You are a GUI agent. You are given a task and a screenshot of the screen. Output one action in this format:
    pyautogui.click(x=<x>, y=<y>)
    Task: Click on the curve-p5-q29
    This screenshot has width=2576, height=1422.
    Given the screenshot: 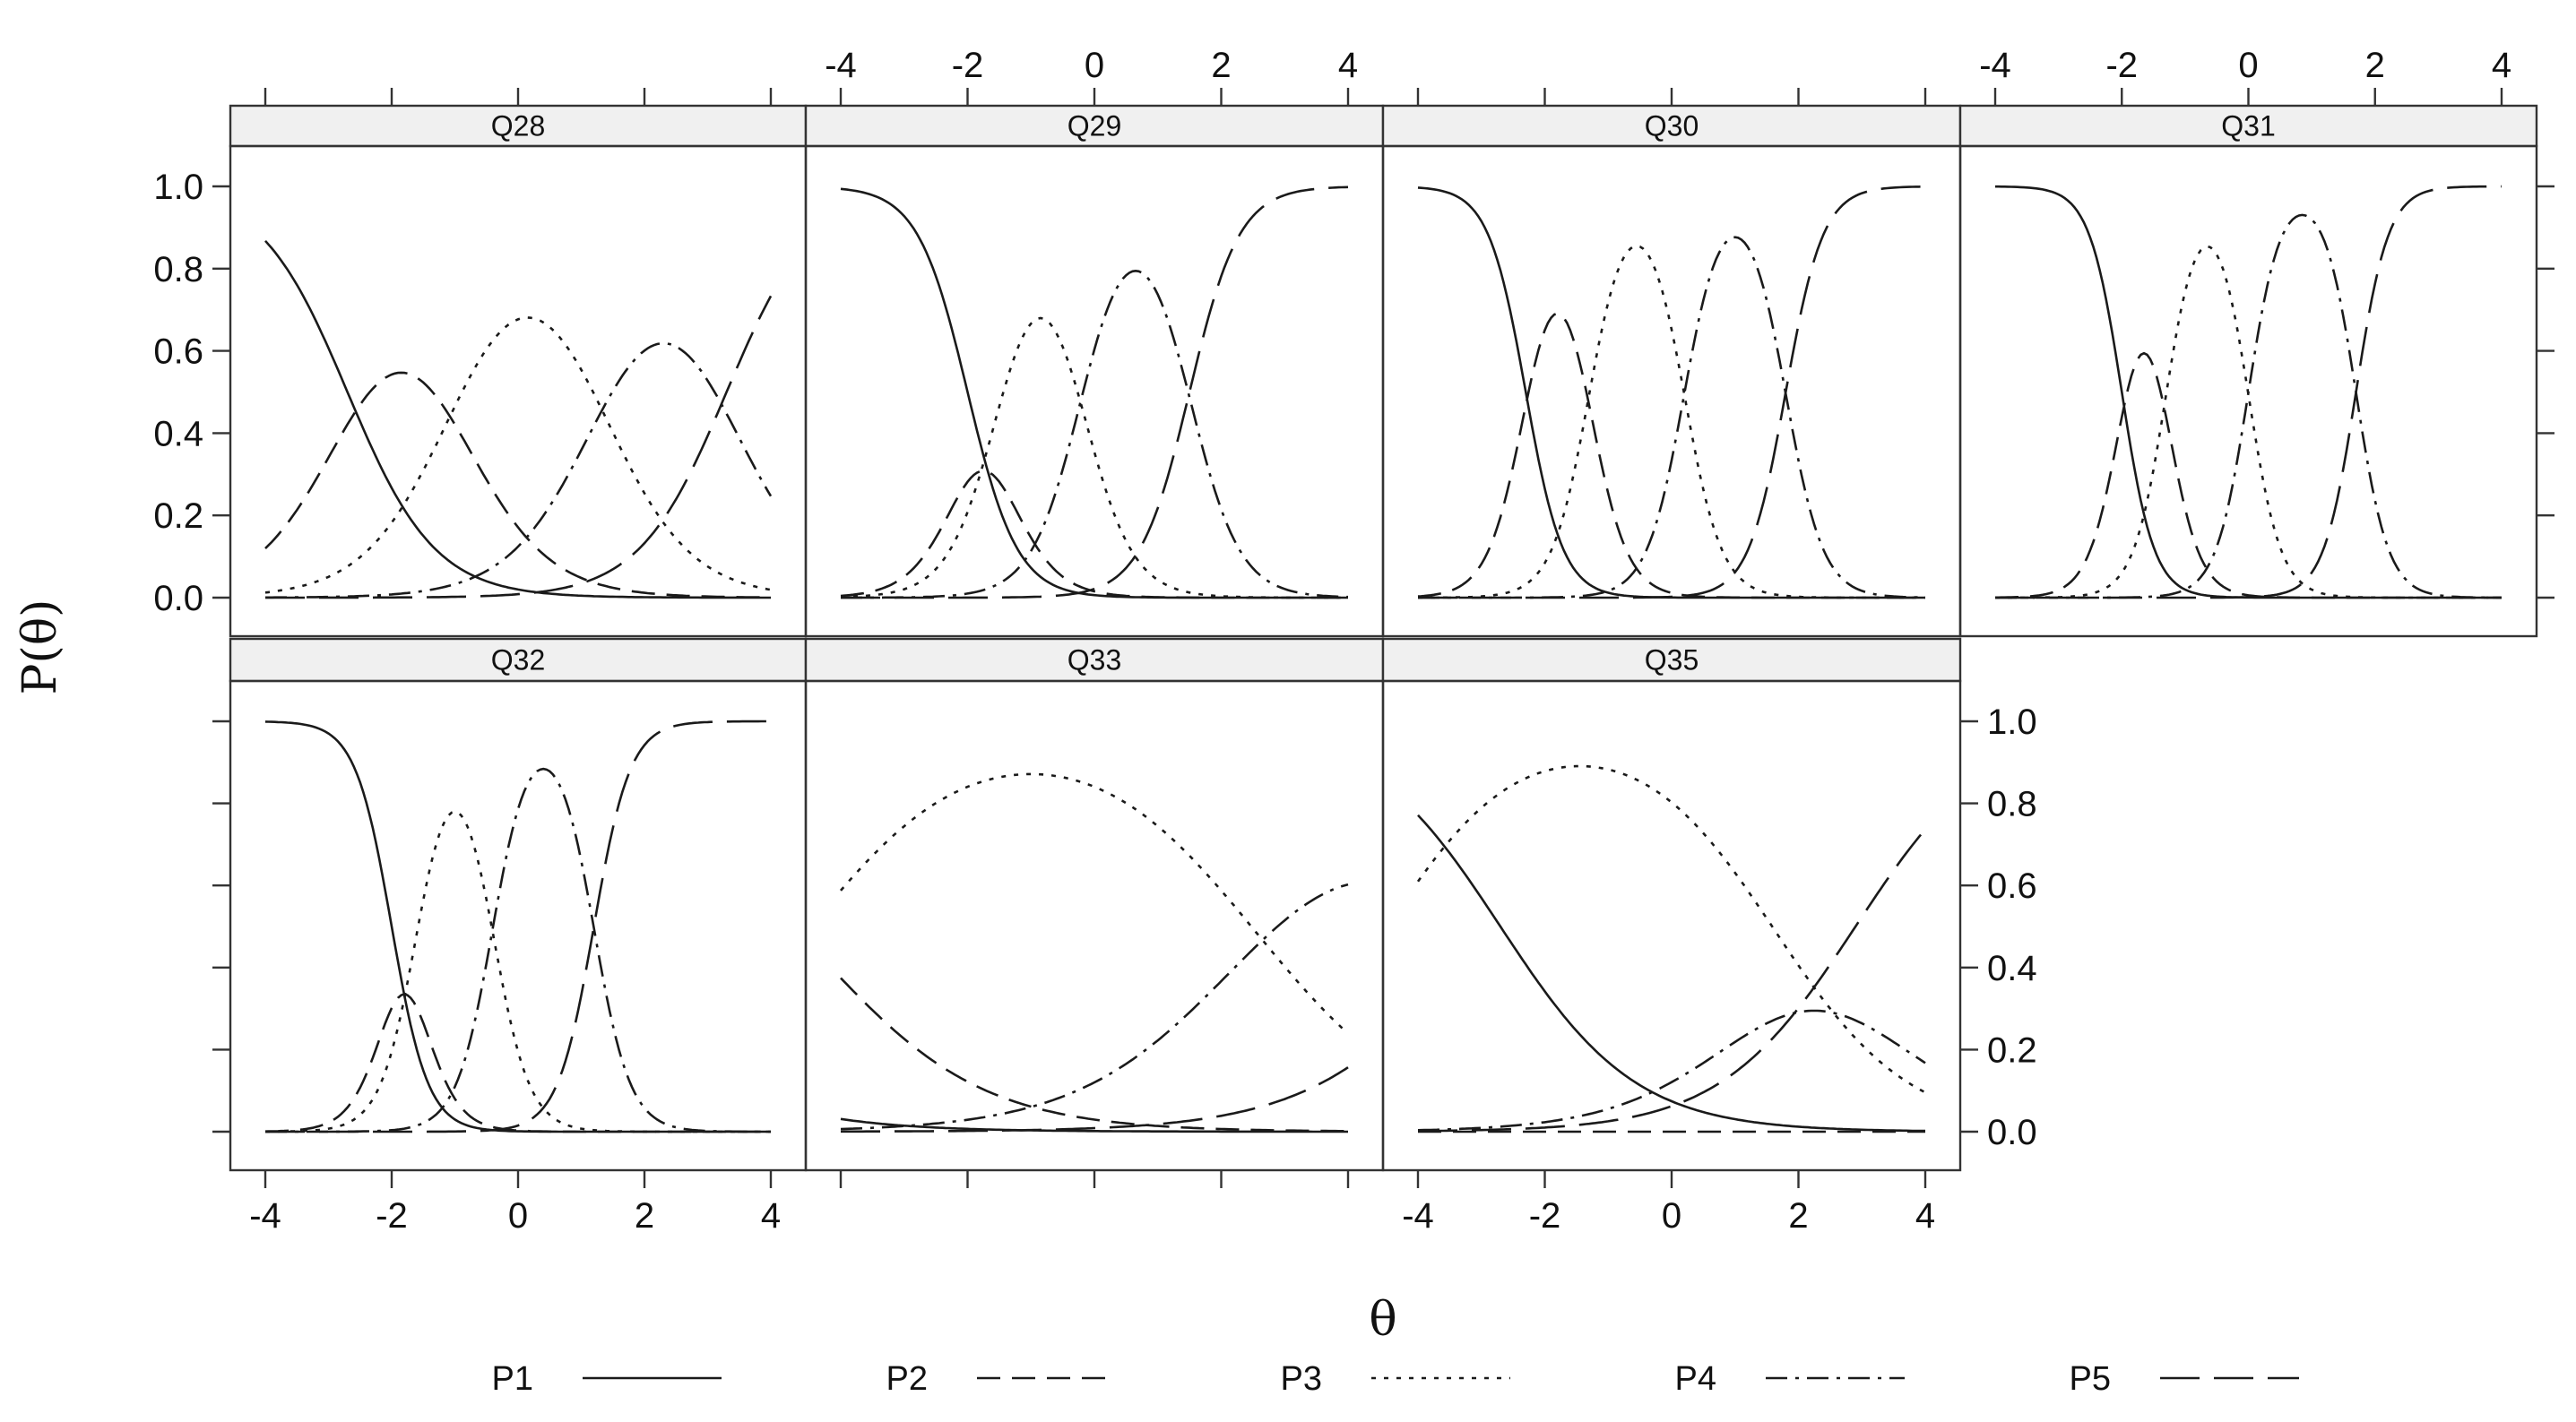 What is the action you would take?
    pyautogui.click(x=1095, y=392)
    